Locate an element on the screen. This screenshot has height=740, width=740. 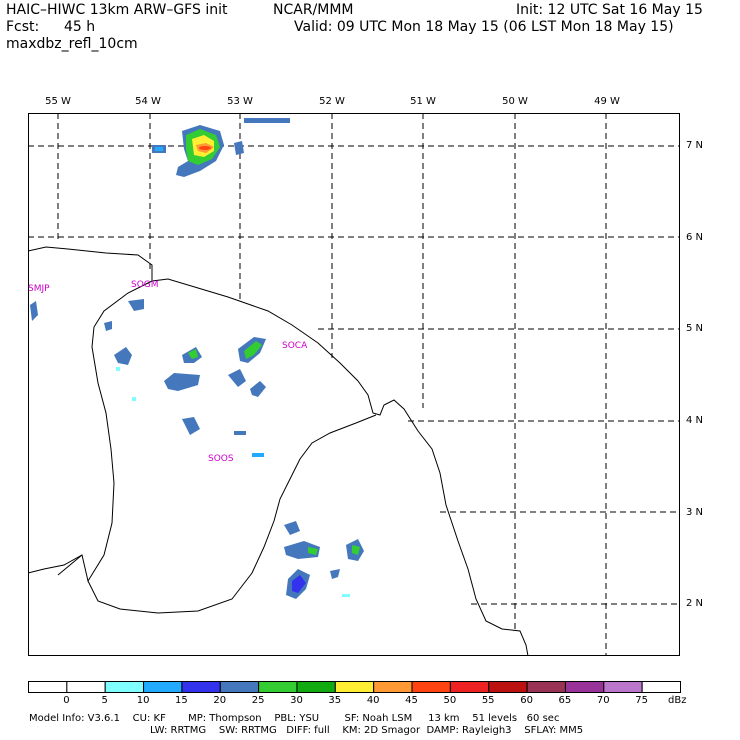
lat-label-3n: 3 N is located at coordinates (695, 512).